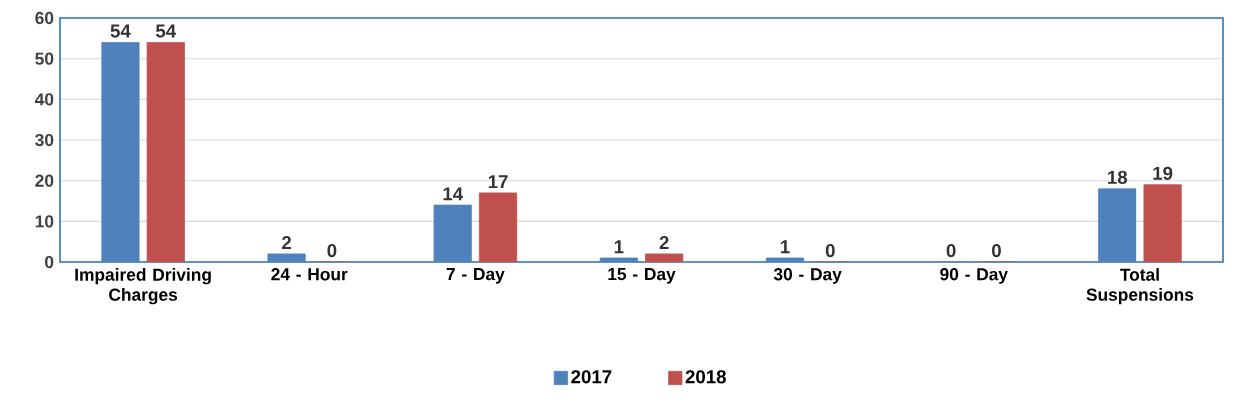 The image size is (1259, 403). I want to click on y-tick-label: 10, so click(44, 221).